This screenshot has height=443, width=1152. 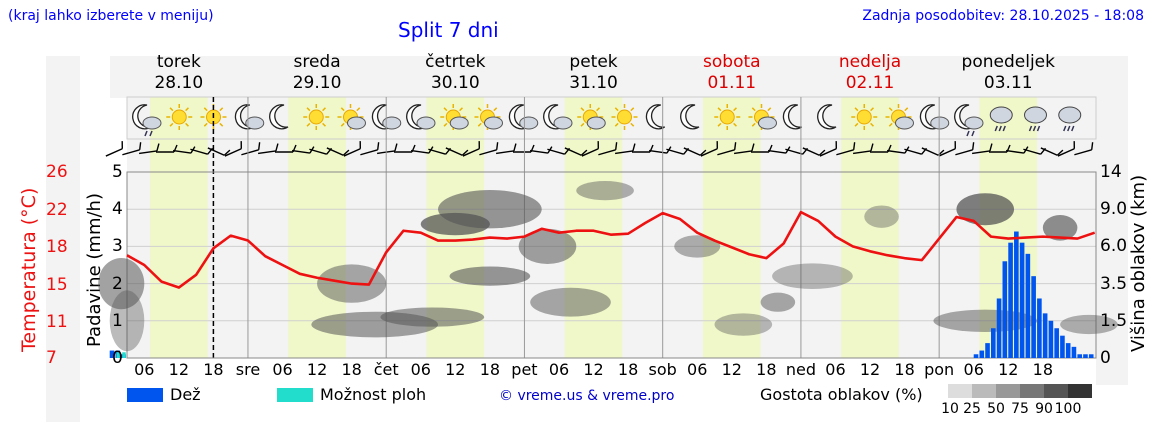 What do you see at coordinates (1020, 409) in the screenshot?
I see `cloud-scale-label: 75` at bounding box center [1020, 409].